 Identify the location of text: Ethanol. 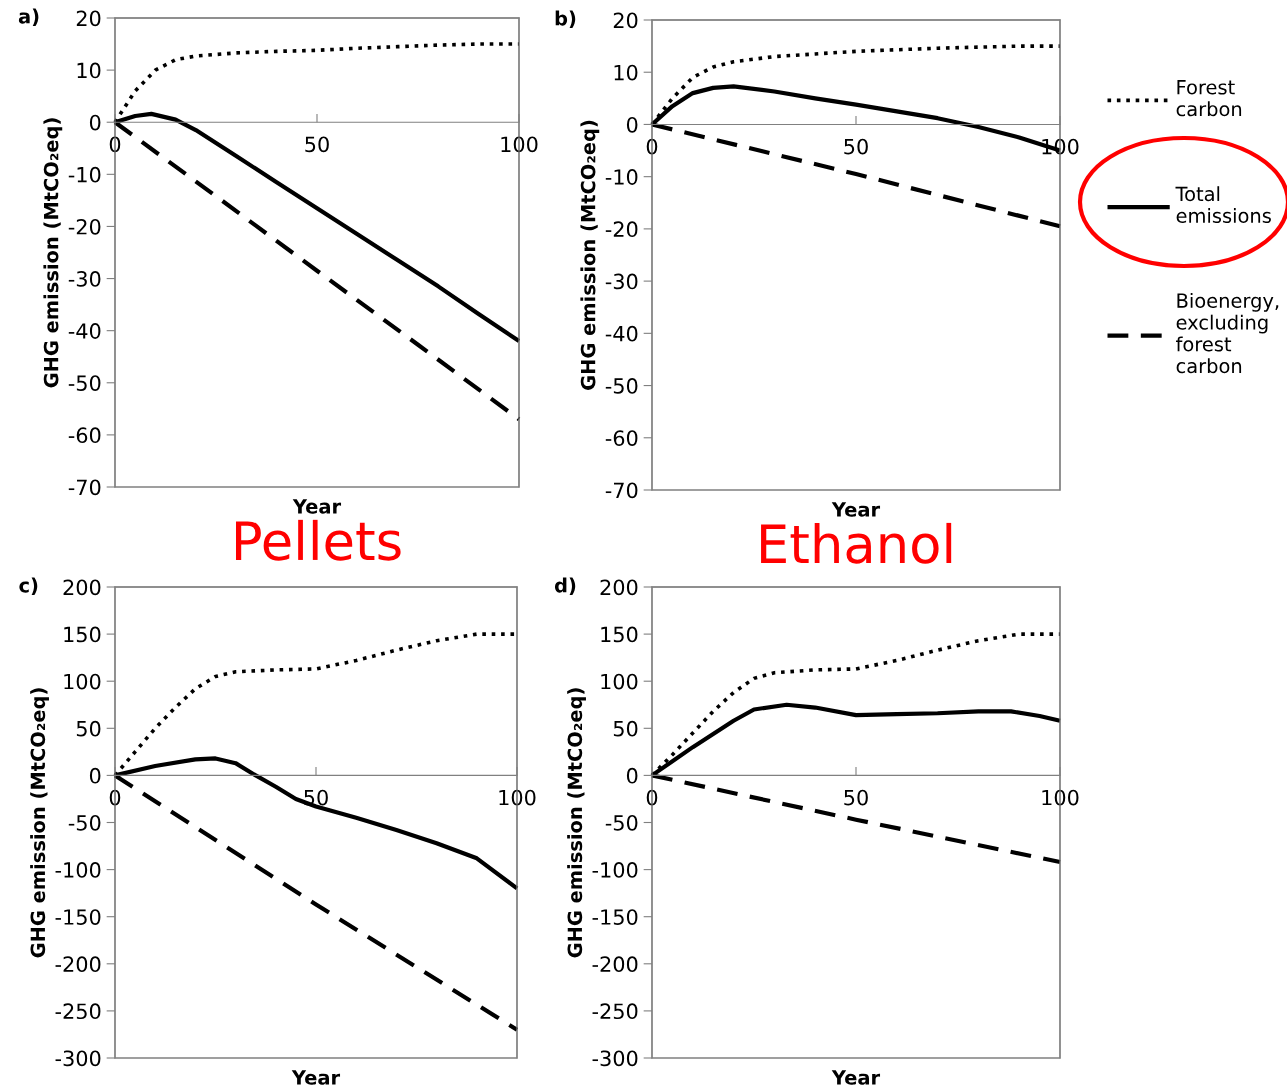
(856, 543).